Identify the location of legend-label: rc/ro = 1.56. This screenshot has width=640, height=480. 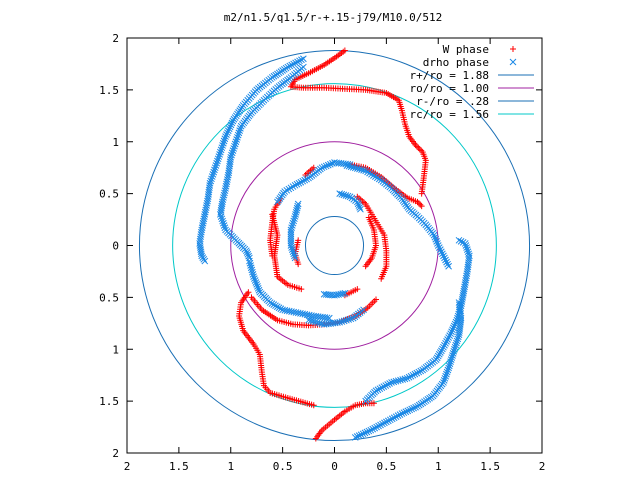
(449, 114).